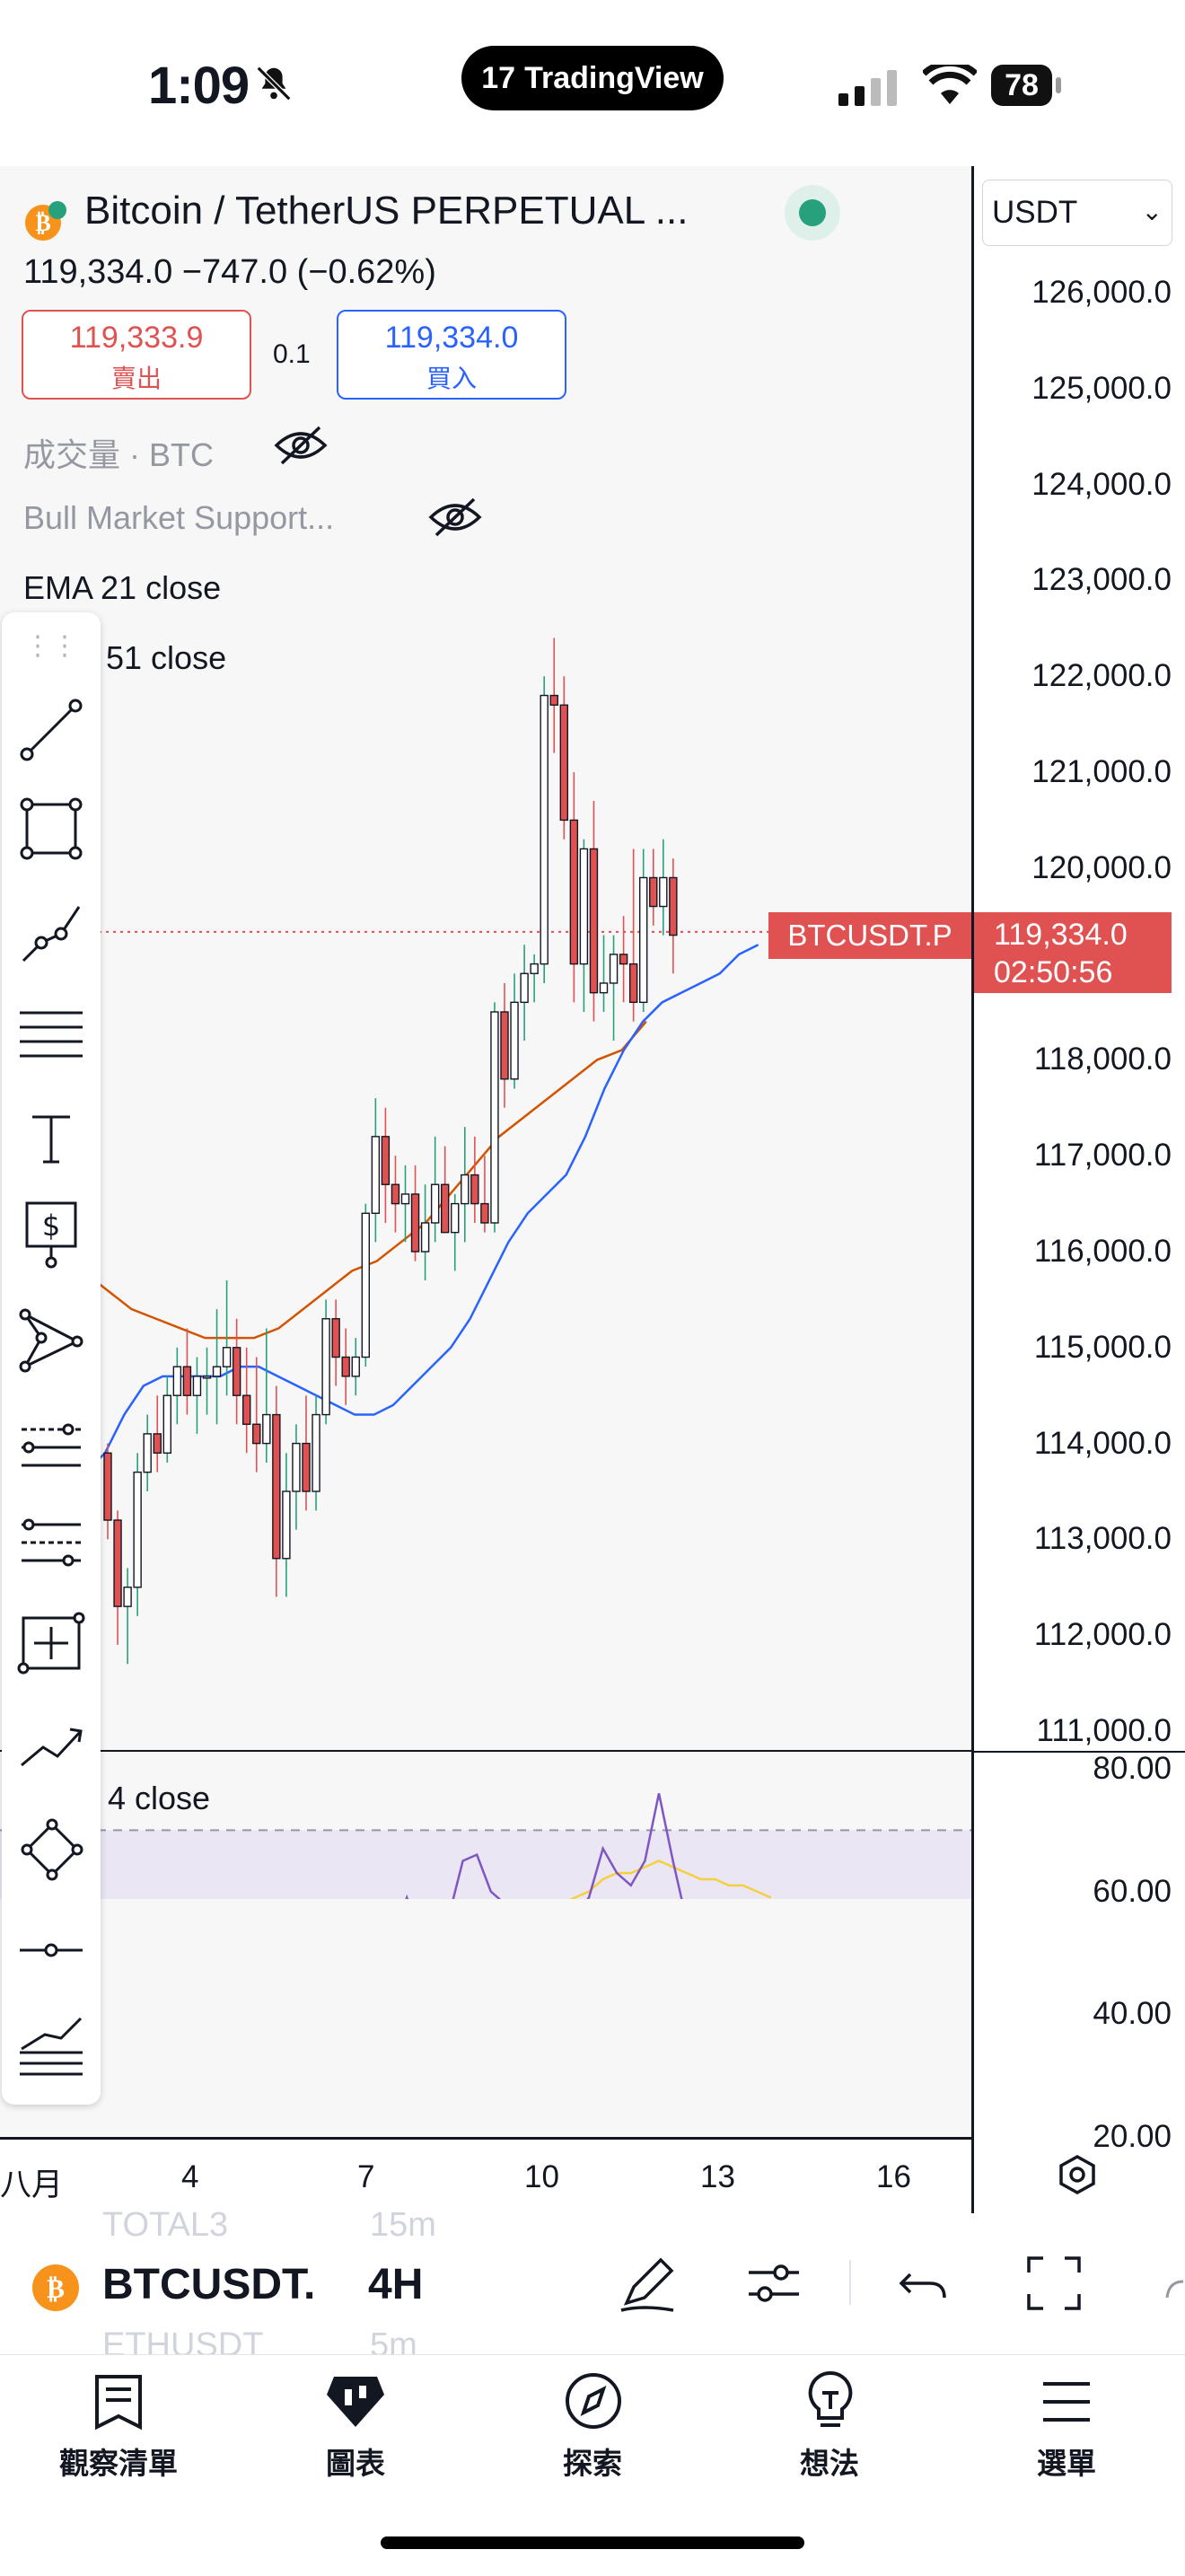 This screenshot has height=2576, width=1185. What do you see at coordinates (592, 2285) in the screenshot?
I see `chart-controls-bar: TOTAL3 15m ₿ BTCUSDT. 4H ETHUSDT 5m` at bounding box center [592, 2285].